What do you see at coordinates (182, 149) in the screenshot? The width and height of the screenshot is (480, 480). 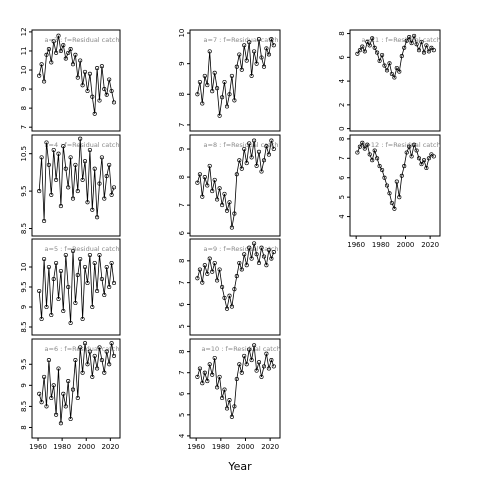 I see `y-tick-label: 9` at bounding box center [182, 149].